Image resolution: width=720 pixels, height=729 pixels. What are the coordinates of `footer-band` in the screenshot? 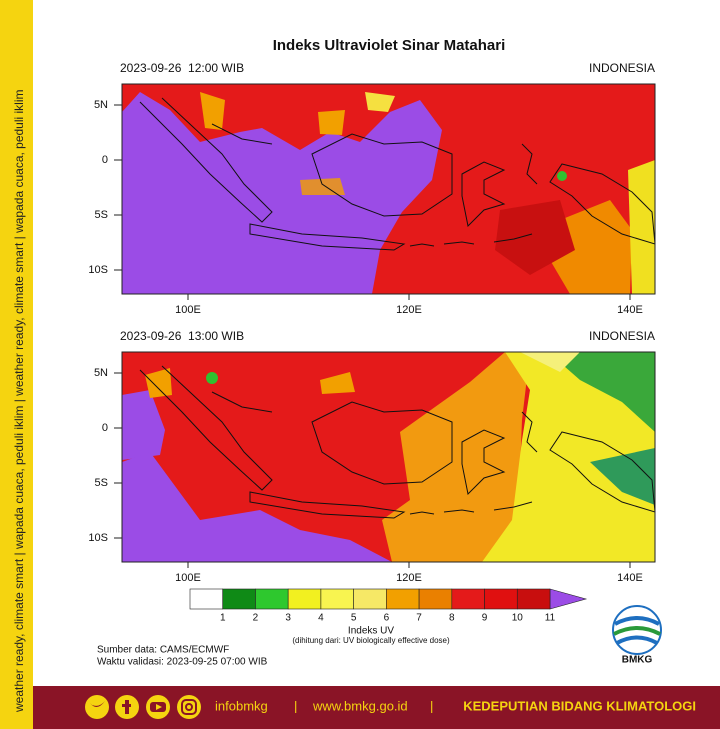 It's located at (376, 707).